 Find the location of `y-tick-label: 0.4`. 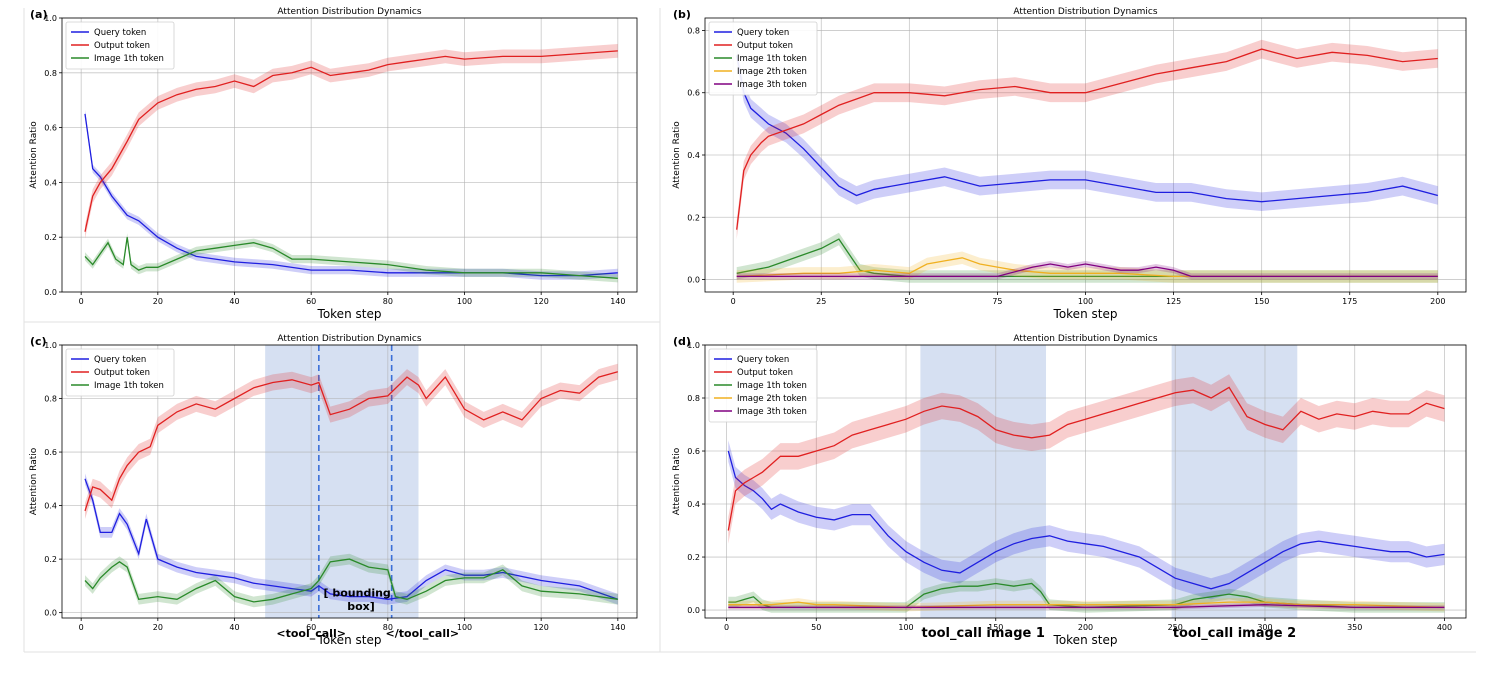

y-tick-label: 0.4 is located at coordinates (50, 182).